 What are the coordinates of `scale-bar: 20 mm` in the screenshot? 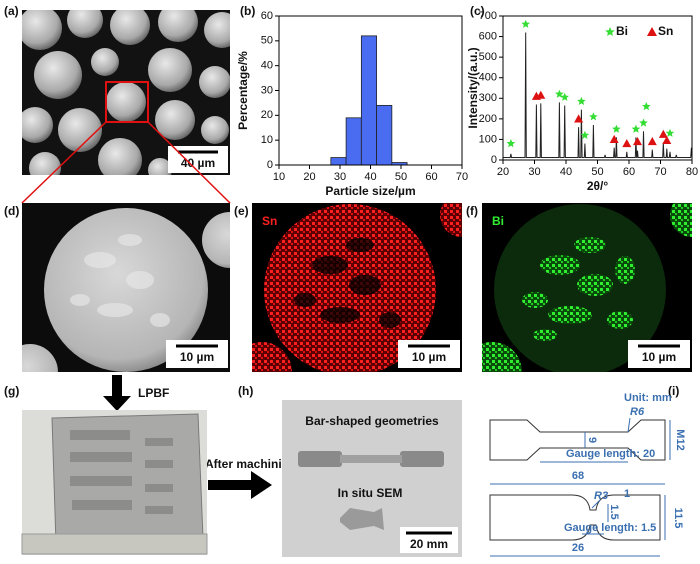 It's located at (429, 540).